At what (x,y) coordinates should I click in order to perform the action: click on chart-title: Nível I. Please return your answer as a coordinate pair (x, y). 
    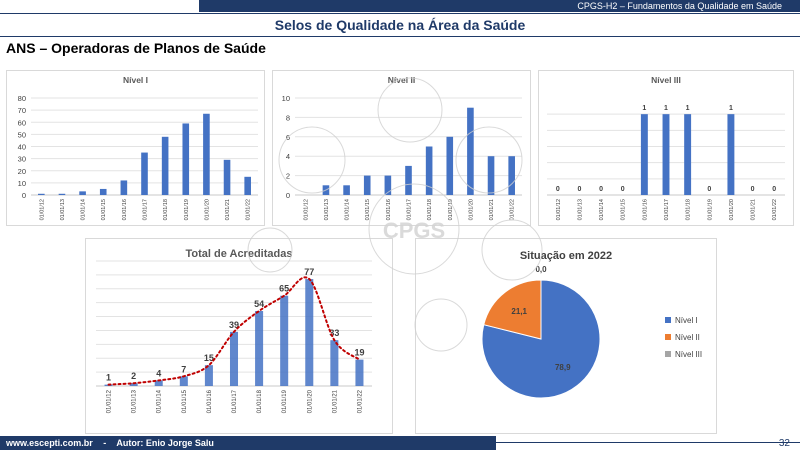
    Looking at the image, I should click on (135, 80).